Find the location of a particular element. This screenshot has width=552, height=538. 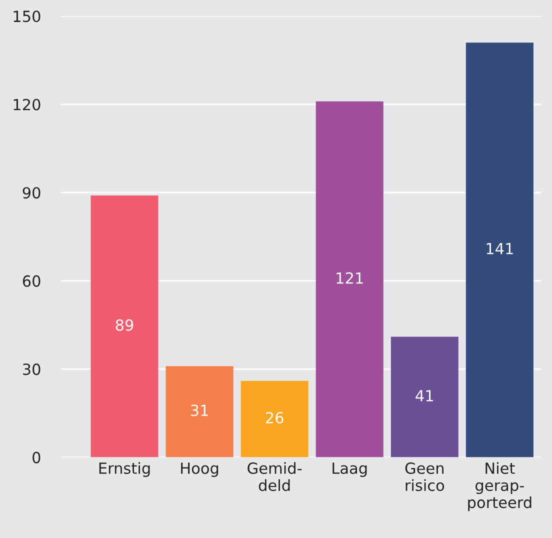

y-tick-label: 60 is located at coordinates (31, 281).